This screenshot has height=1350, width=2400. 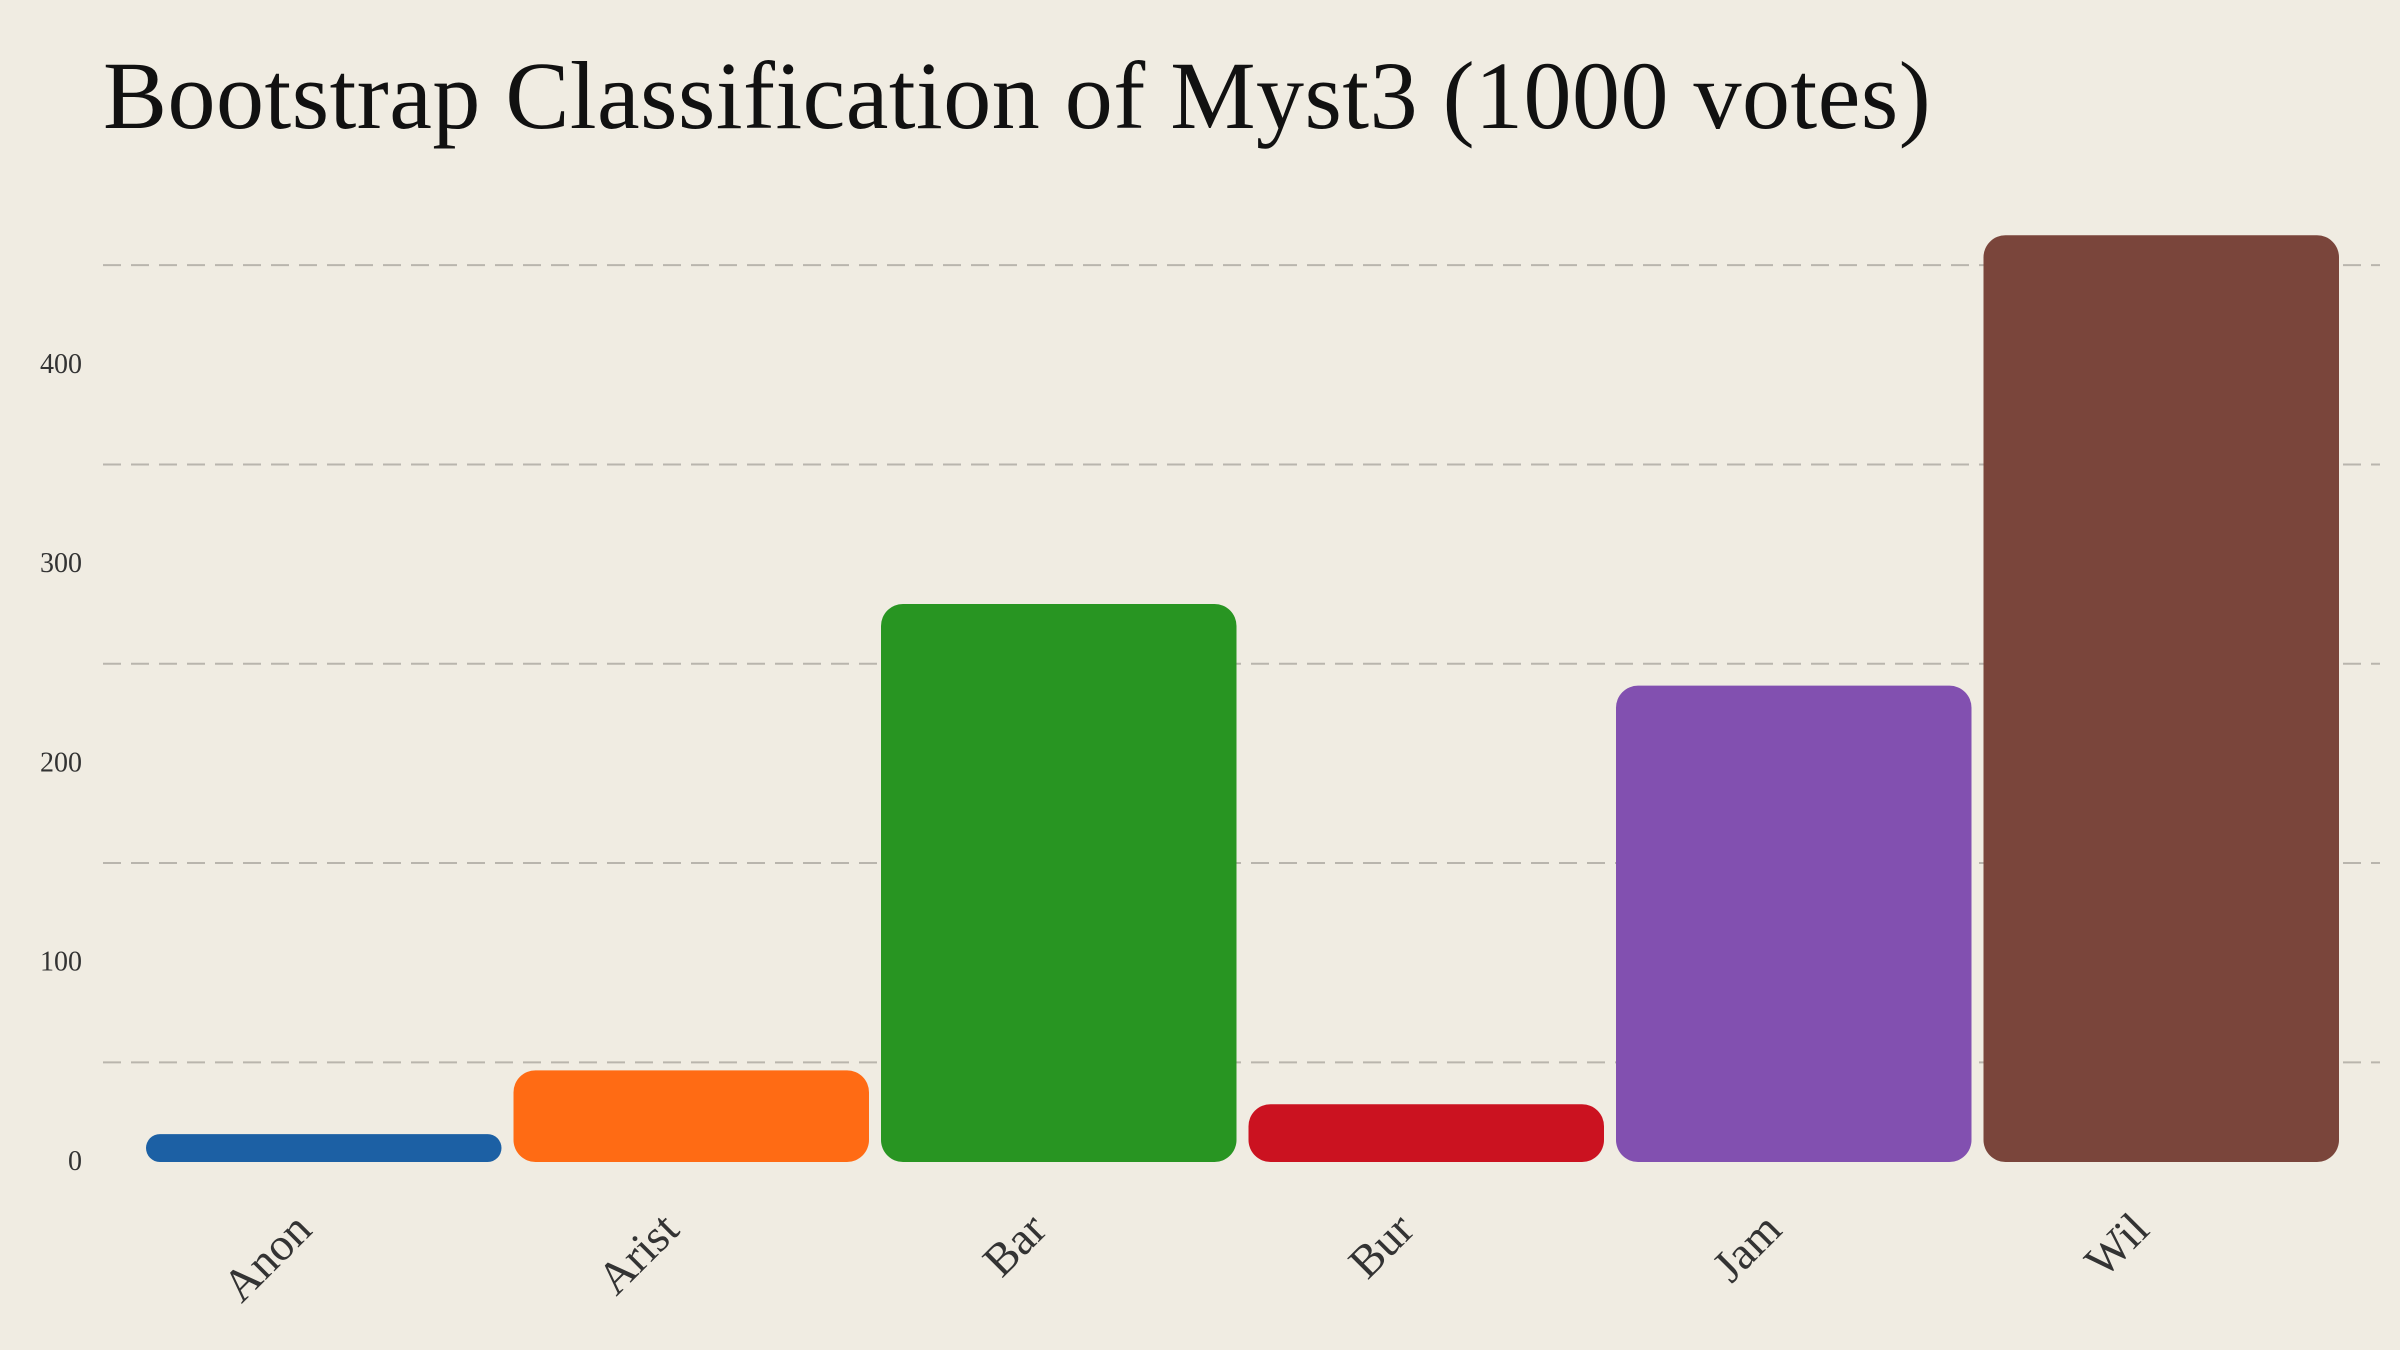 I want to click on y-tick-label: 100, so click(x=61, y=962).